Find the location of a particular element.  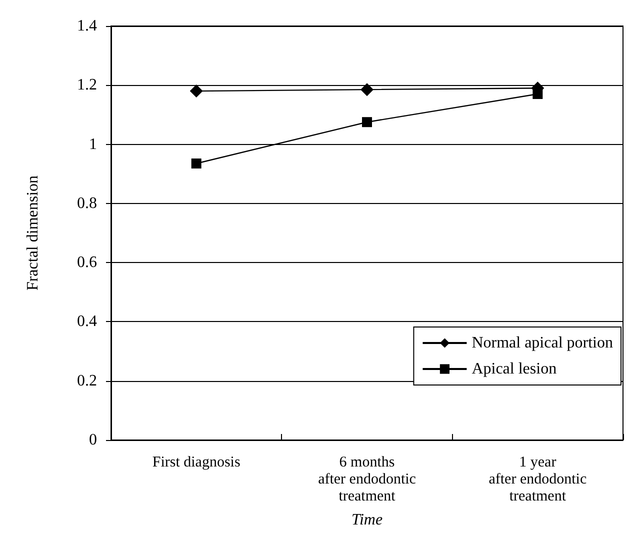

legend-label: Apical lesion is located at coordinates (514, 369).